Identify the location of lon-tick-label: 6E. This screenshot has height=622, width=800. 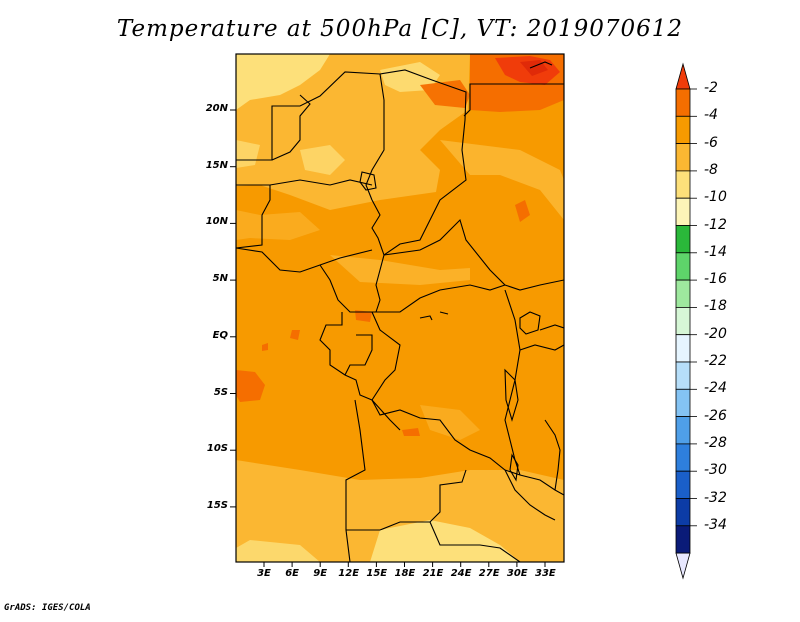
(292, 573).